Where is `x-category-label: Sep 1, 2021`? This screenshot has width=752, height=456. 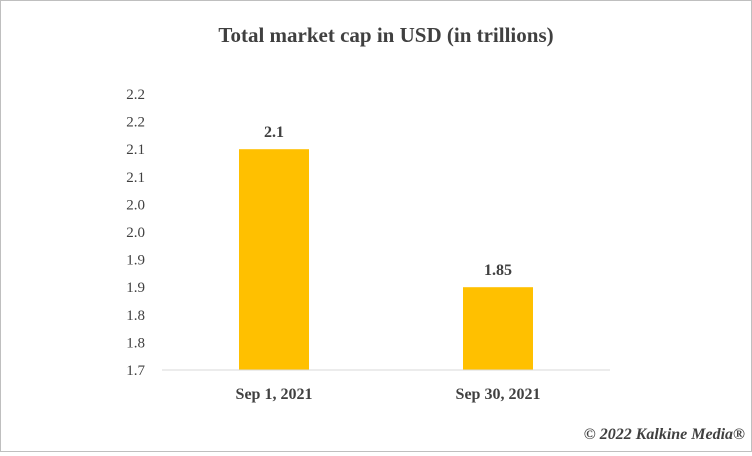
x-category-label: Sep 1, 2021 is located at coordinates (274, 394).